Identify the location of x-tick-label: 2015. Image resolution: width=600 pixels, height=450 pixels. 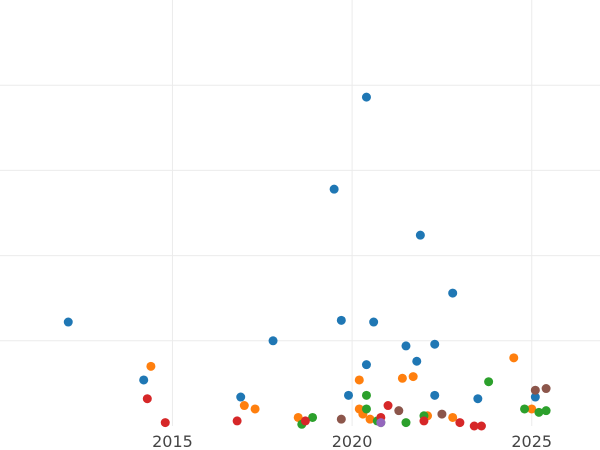
(172, 441).